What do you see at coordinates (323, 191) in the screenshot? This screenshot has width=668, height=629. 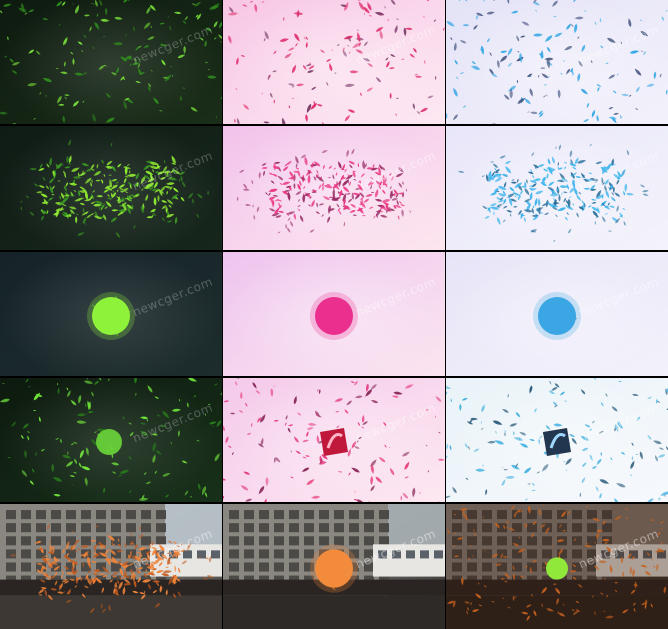 I see `particles` at bounding box center [323, 191].